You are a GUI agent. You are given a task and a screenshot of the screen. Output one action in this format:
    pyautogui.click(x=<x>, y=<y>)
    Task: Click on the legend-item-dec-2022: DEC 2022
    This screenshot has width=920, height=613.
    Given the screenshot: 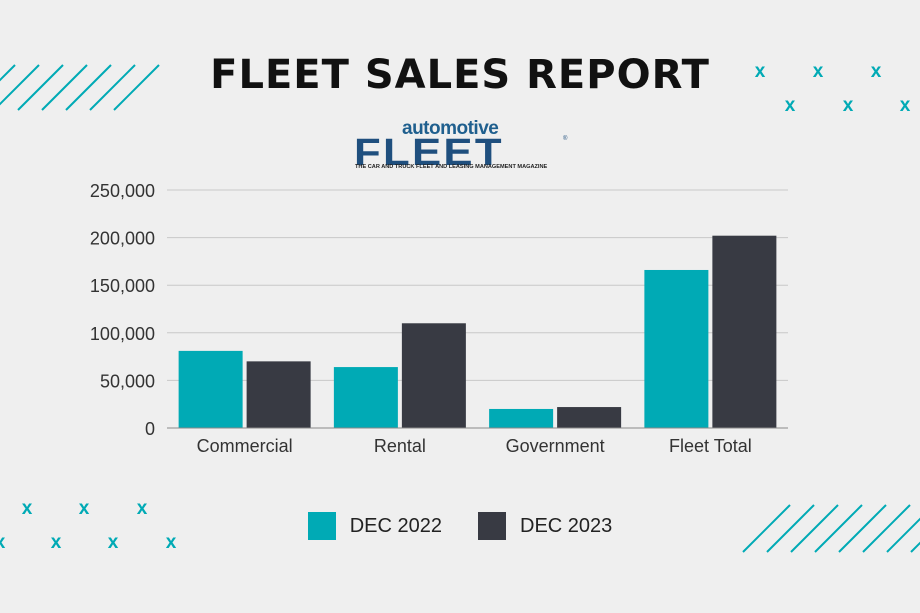 What is the action you would take?
    pyautogui.click(x=374, y=526)
    